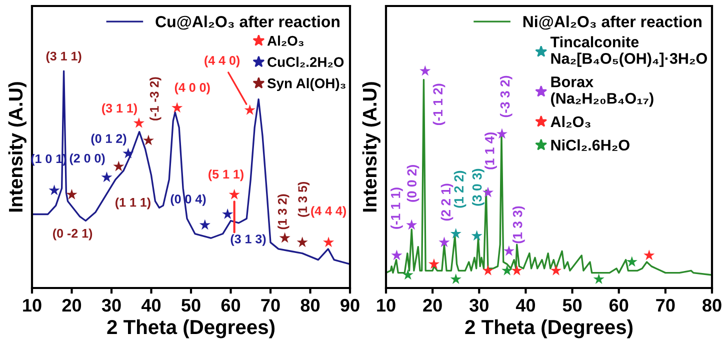 Image resolution: width=722 pixels, height=350 pixels. What do you see at coordinates (222, 62) in the screenshot?
I see `annotation: (4 4 0)` at bounding box center [222, 62].